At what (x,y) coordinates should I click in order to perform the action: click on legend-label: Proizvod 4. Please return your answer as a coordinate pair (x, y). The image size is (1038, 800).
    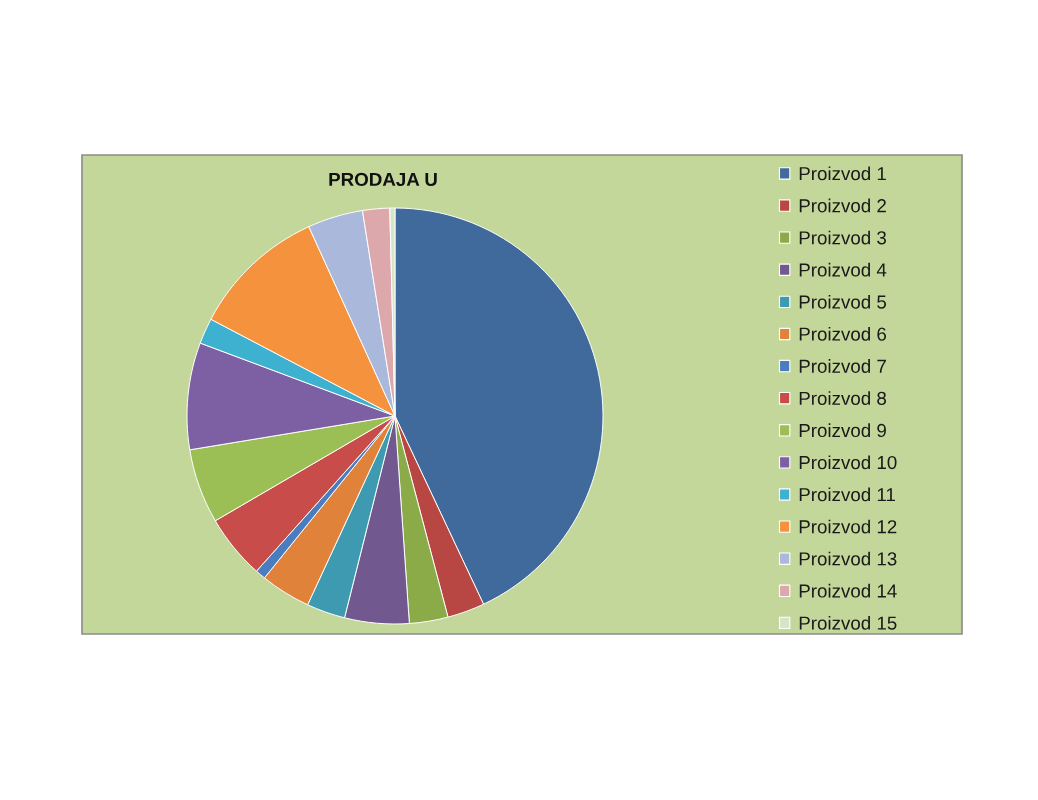
    Looking at the image, I should click on (843, 269).